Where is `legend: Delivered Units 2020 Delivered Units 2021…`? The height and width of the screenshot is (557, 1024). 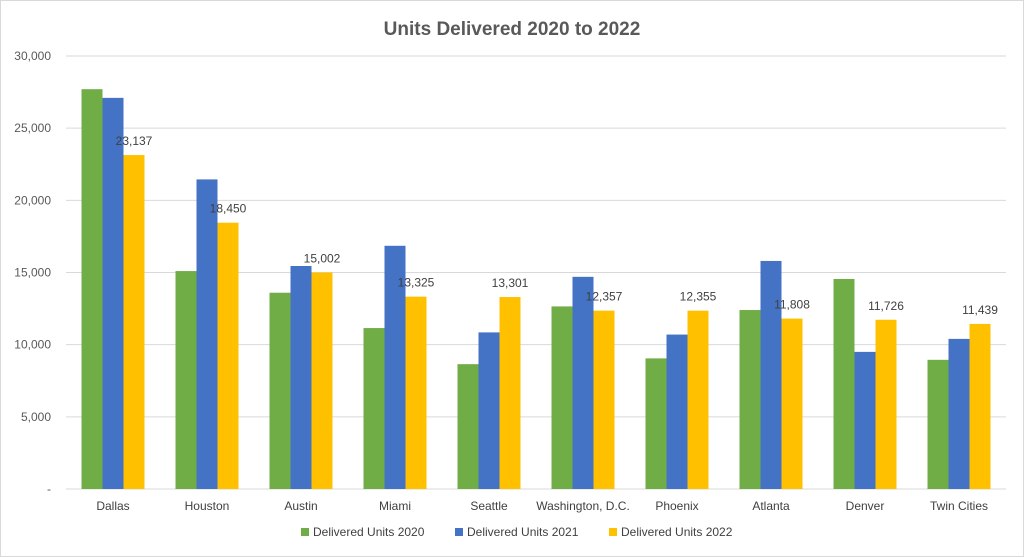
legend: Delivered Units 2020 Delivered Units 2021… is located at coordinates (517, 532).